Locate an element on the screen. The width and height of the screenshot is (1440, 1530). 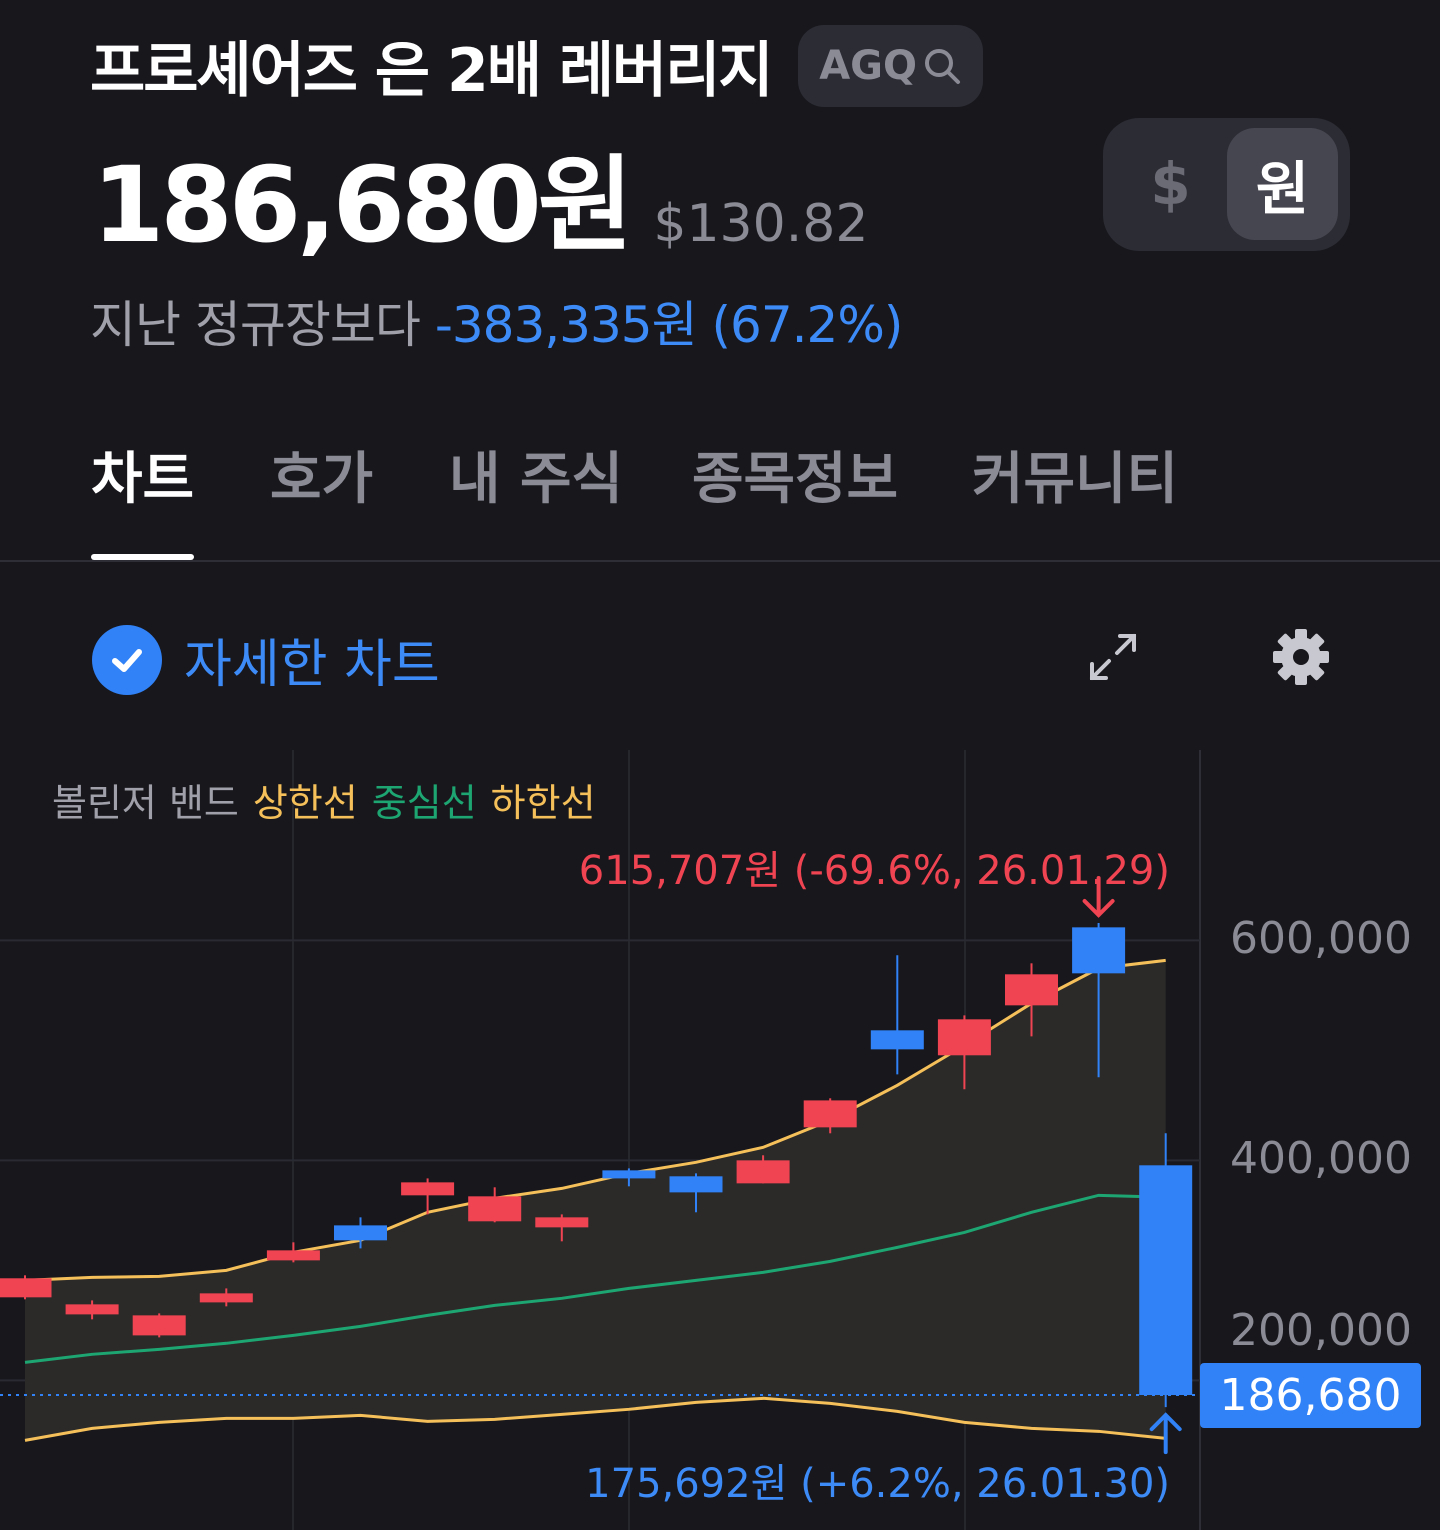
bollinger-legend: 볼린저 밴드 상한선 중심선 하한선 is located at coordinates (331, 799).